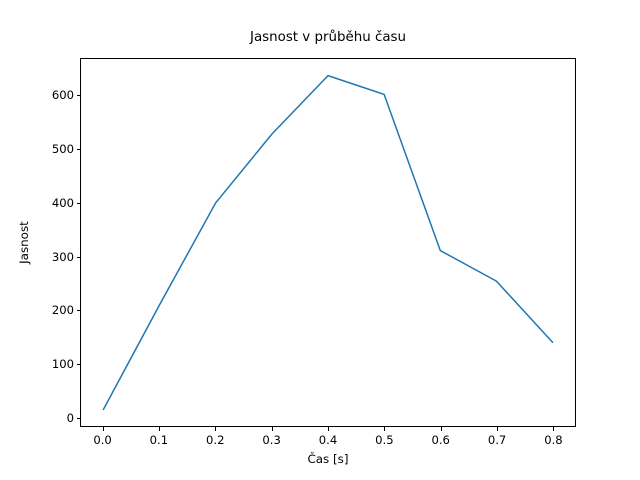 The width and height of the screenshot is (640, 480). Describe the element at coordinates (215, 440) in the screenshot. I see `x-tick-label: 0.2` at that location.